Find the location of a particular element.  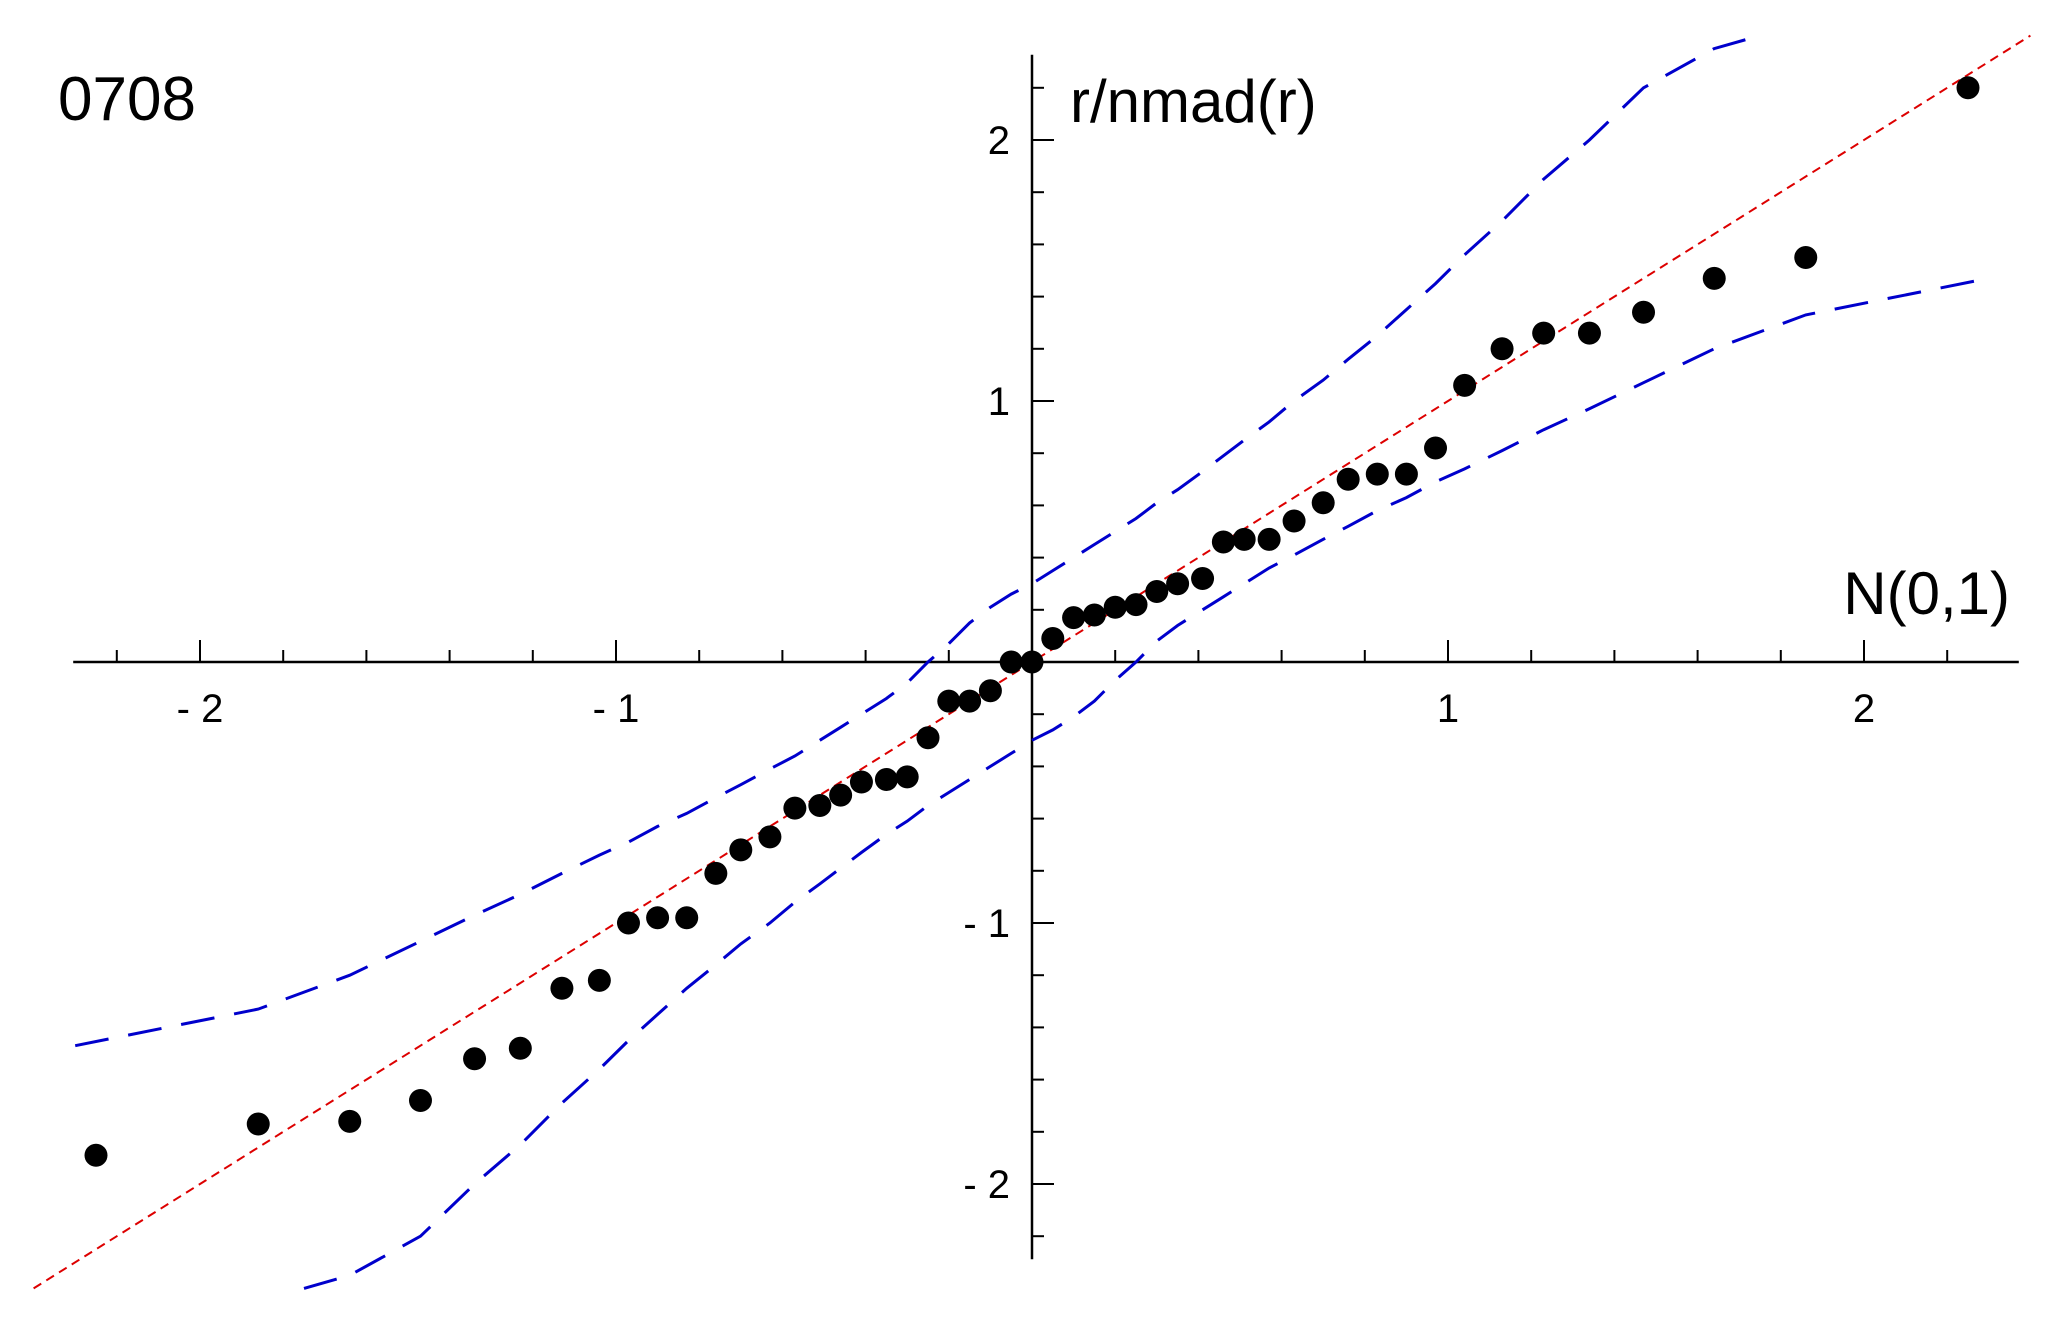

y-tick-label: - 1 is located at coordinates (986, 924).